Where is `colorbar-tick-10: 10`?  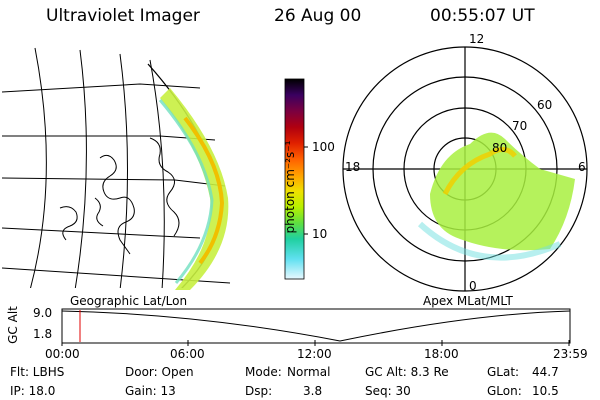
colorbar-tick-10: 10 is located at coordinates (320, 234).